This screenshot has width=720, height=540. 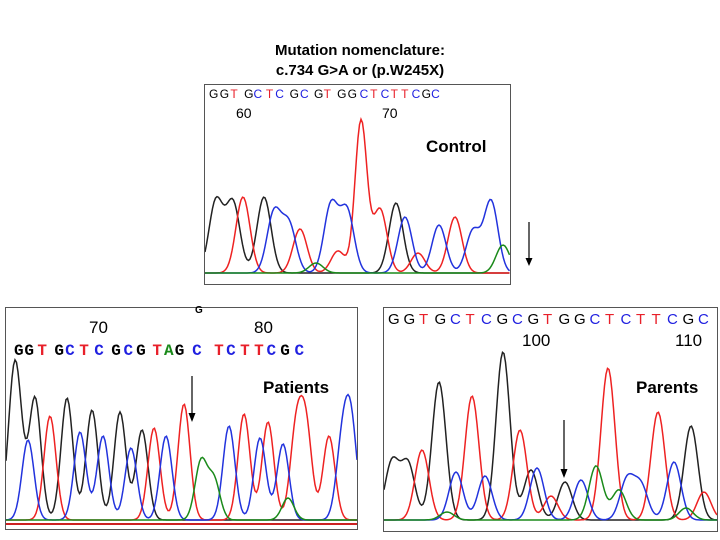 What do you see at coordinates (536, 340) in the screenshot?
I see `parents-tick-100: 100` at bounding box center [536, 340].